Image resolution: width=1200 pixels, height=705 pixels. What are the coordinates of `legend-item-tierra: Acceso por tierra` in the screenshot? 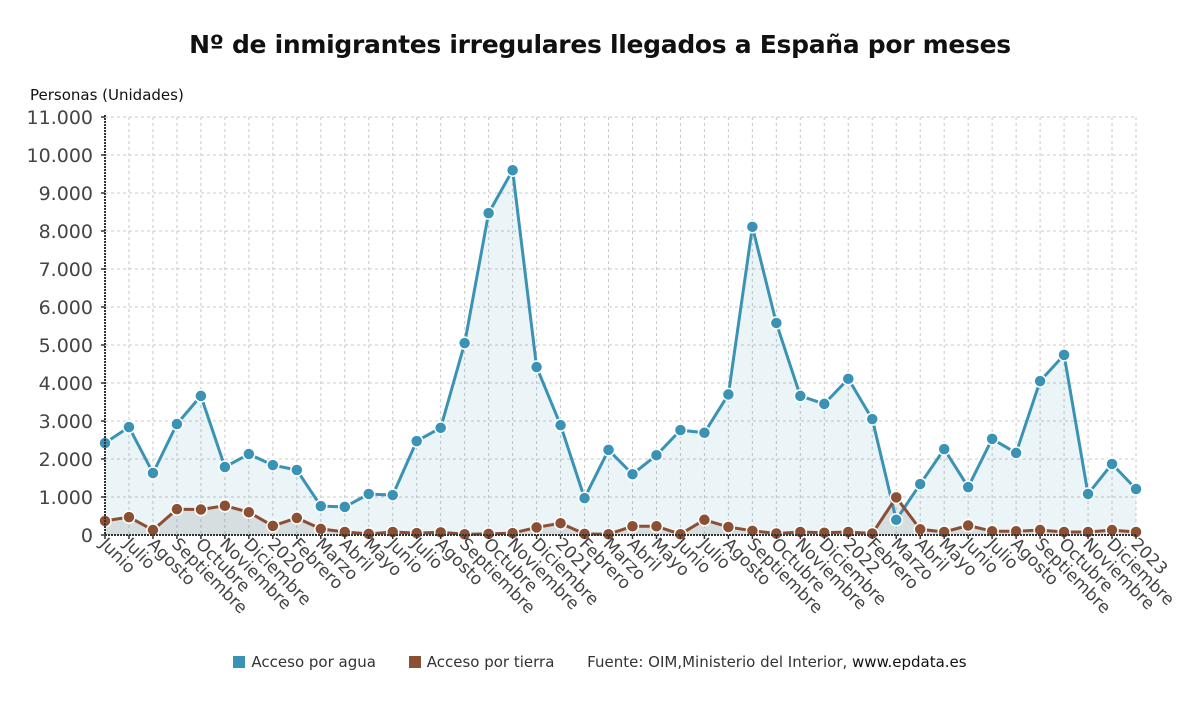 It's located at (481, 661).